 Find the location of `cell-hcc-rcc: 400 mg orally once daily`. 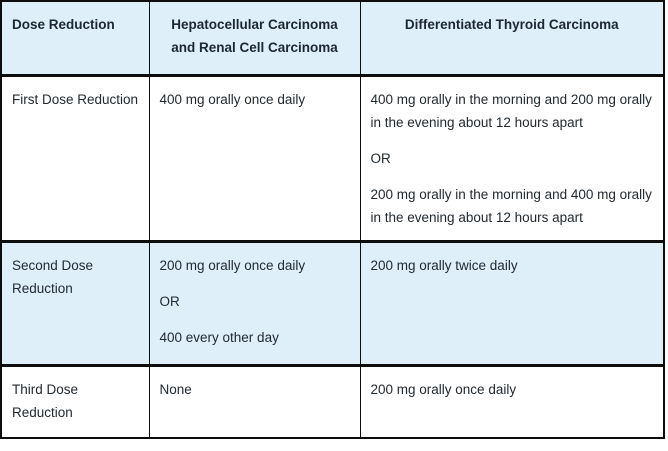

cell-hcc-rcc: 400 mg orally once daily is located at coordinates (254, 158).